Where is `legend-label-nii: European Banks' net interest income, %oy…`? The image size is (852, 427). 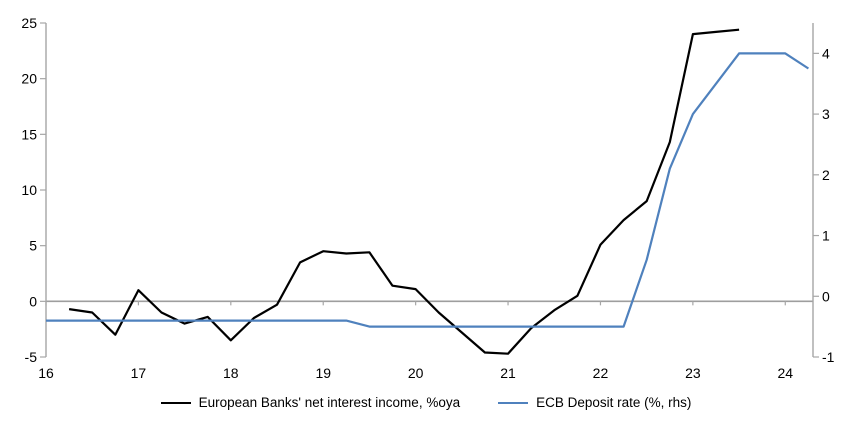 legend-label-nii: European Banks' net interest income, %oy… is located at coordinates (329, 402).